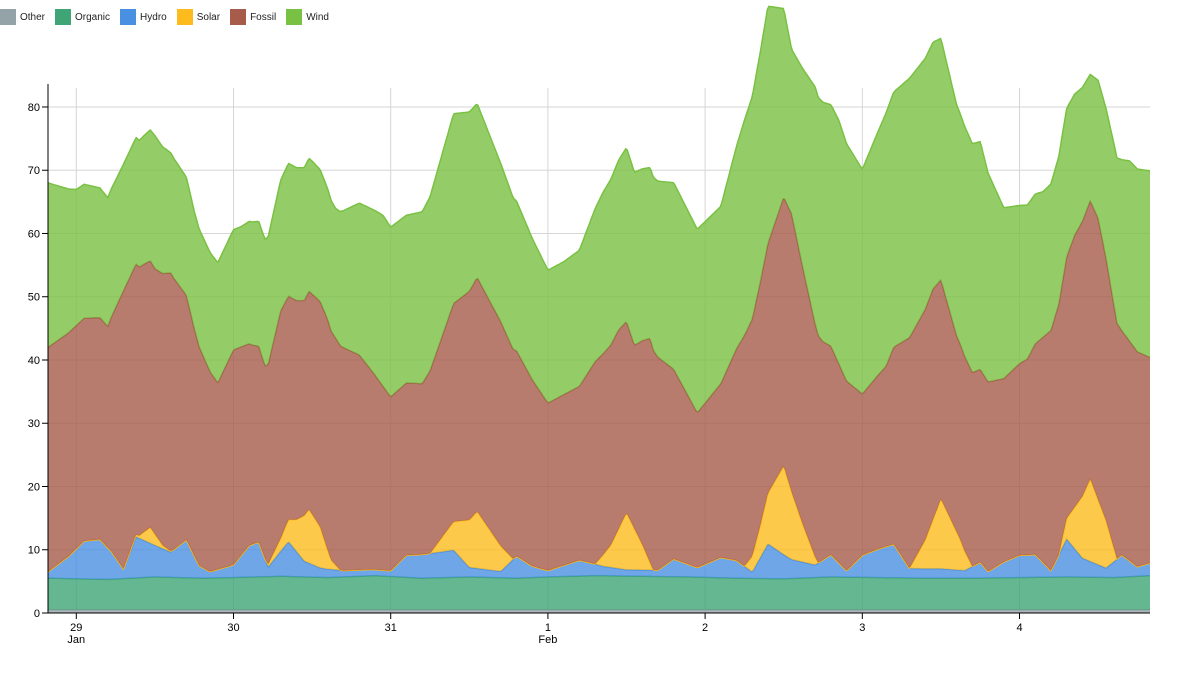 The width and height of the screenshot is (1200, 675). I want to click on x-tick-label: 4, so click(1019, 628).